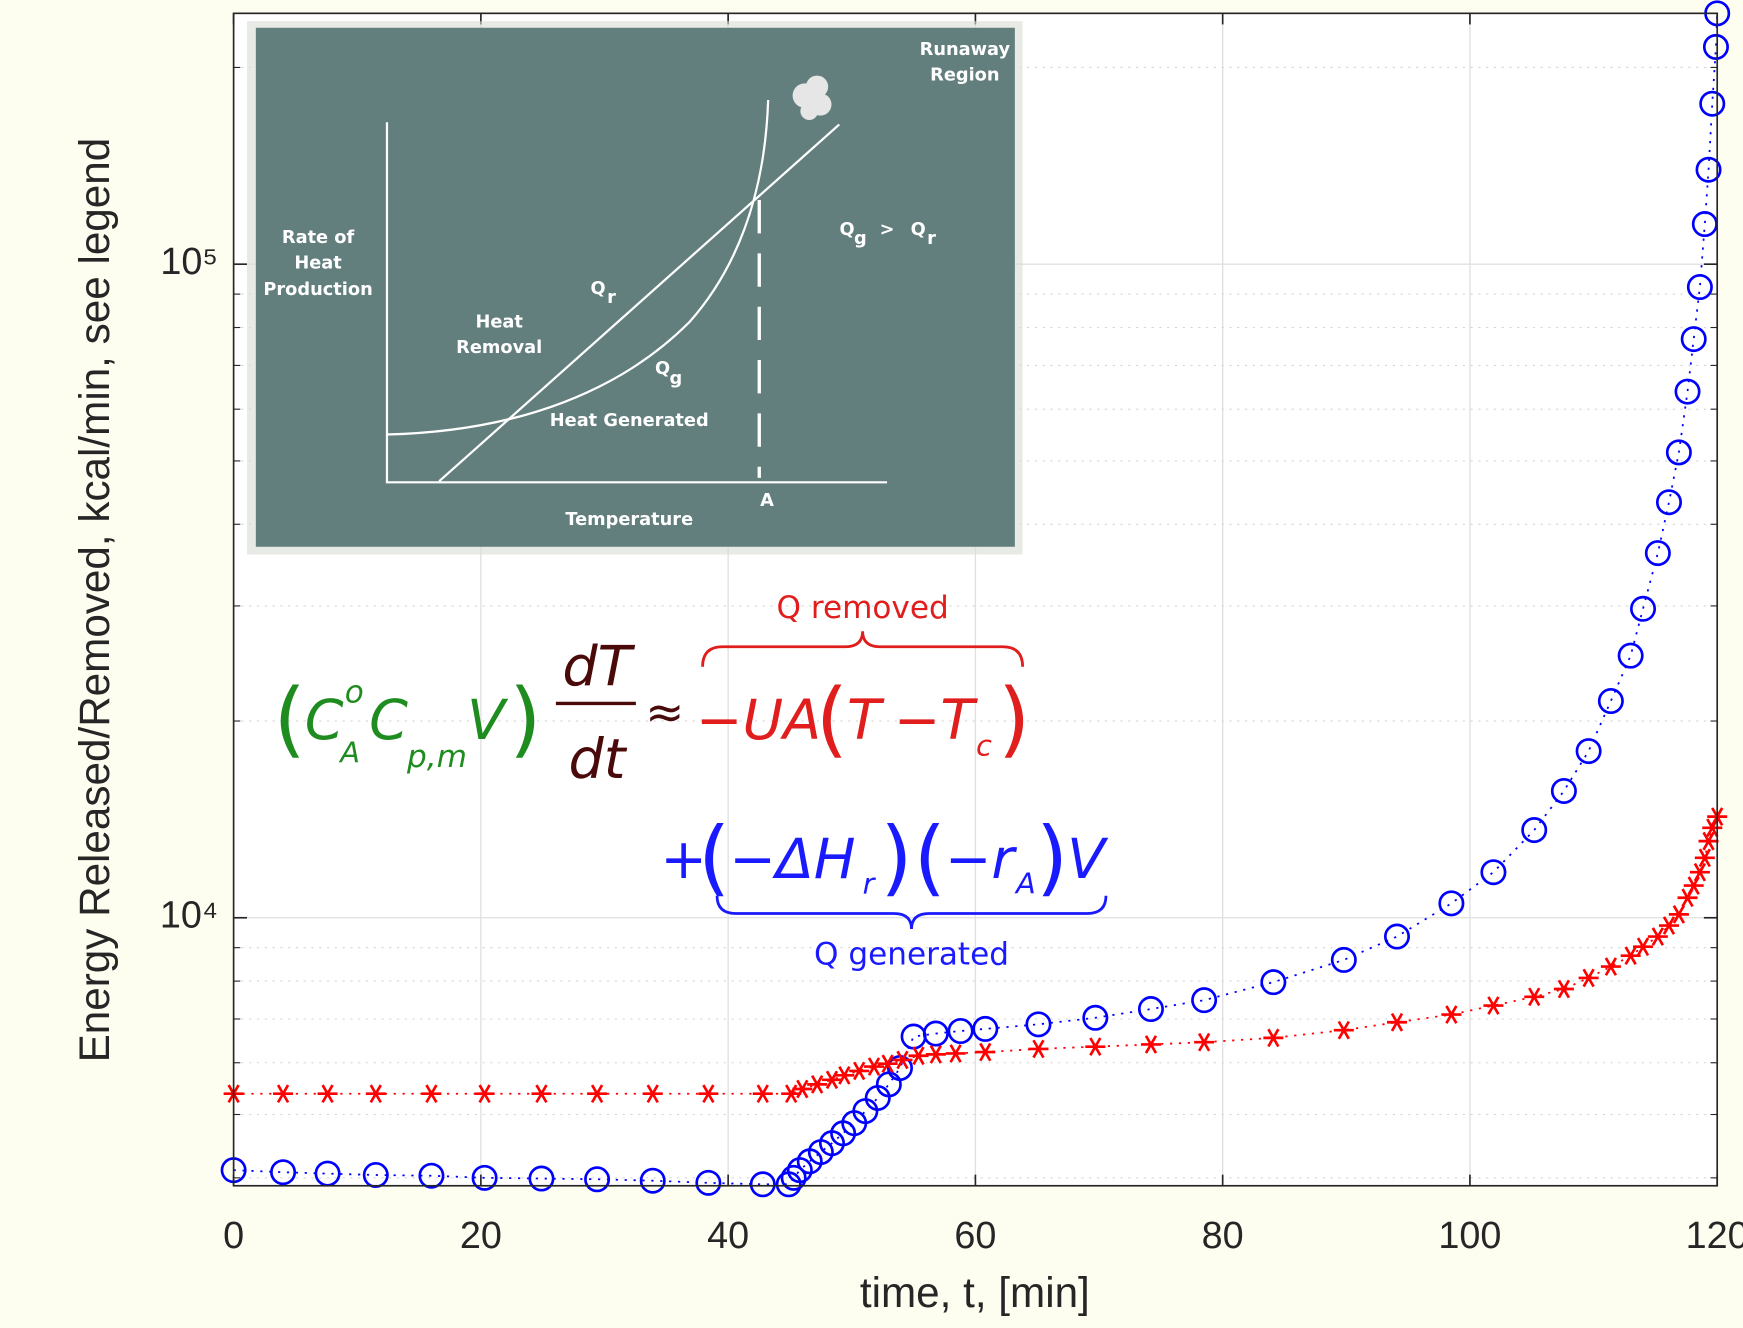  I want to click on inset-label: Heat Generated, so click(629, 420).